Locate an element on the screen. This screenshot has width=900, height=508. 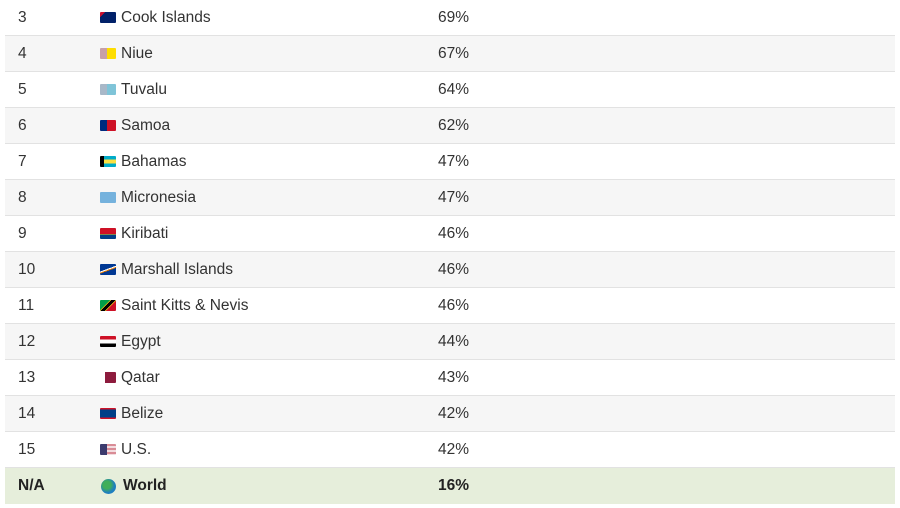
niue-flag-icon is located at coordinates (108, 53).